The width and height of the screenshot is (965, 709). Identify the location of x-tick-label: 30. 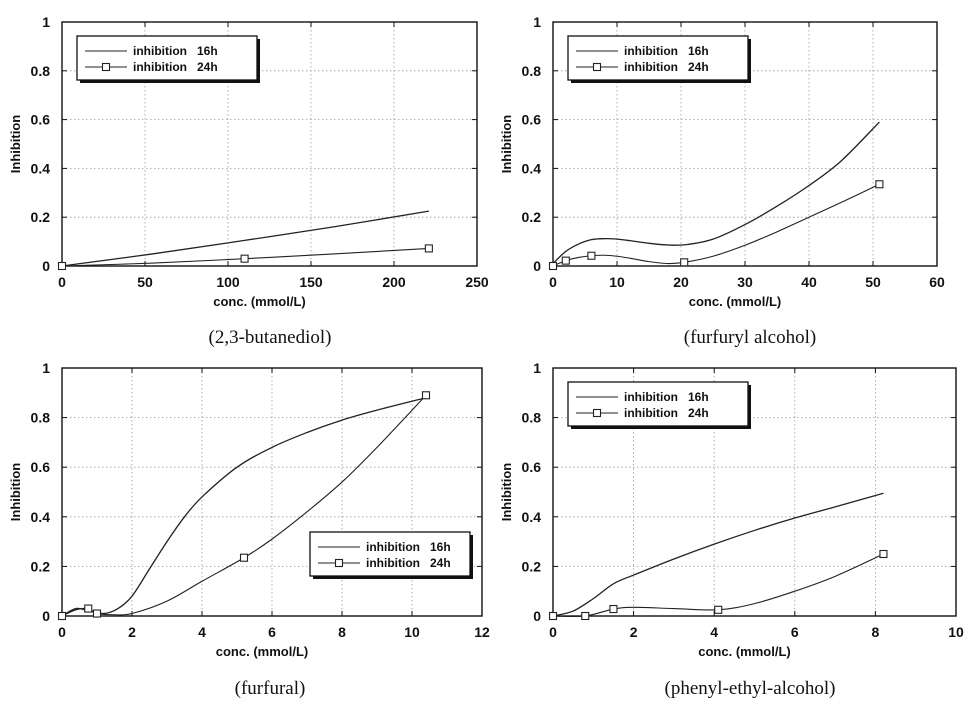
(745, 282).